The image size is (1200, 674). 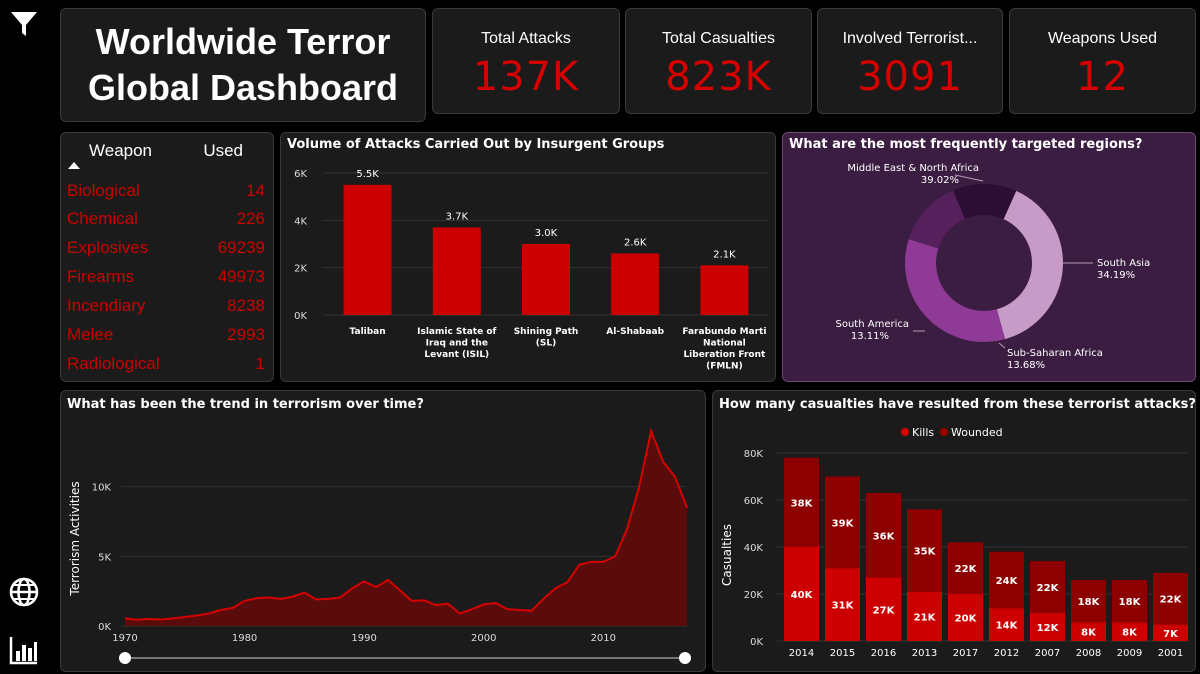 I want to click on data-label: 27K, so click(x=884, y=610).